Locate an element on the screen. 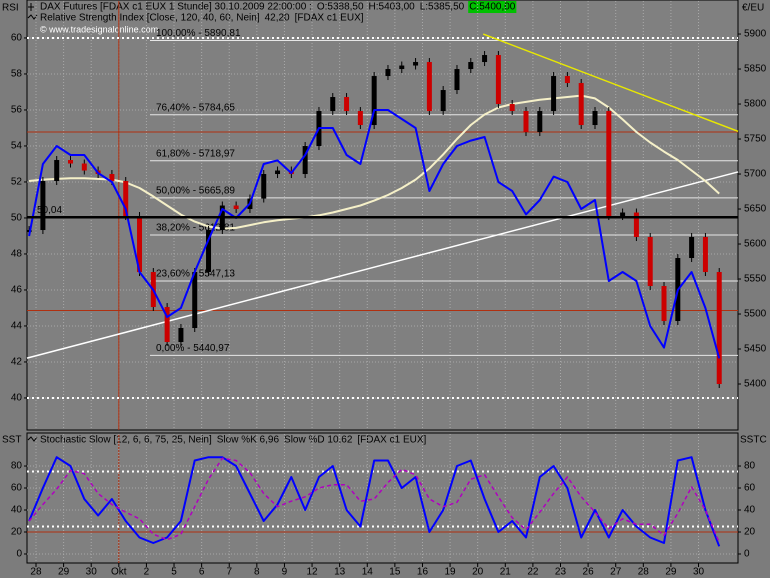  x-tick-label: 27 is located at coordinates (616, 572).